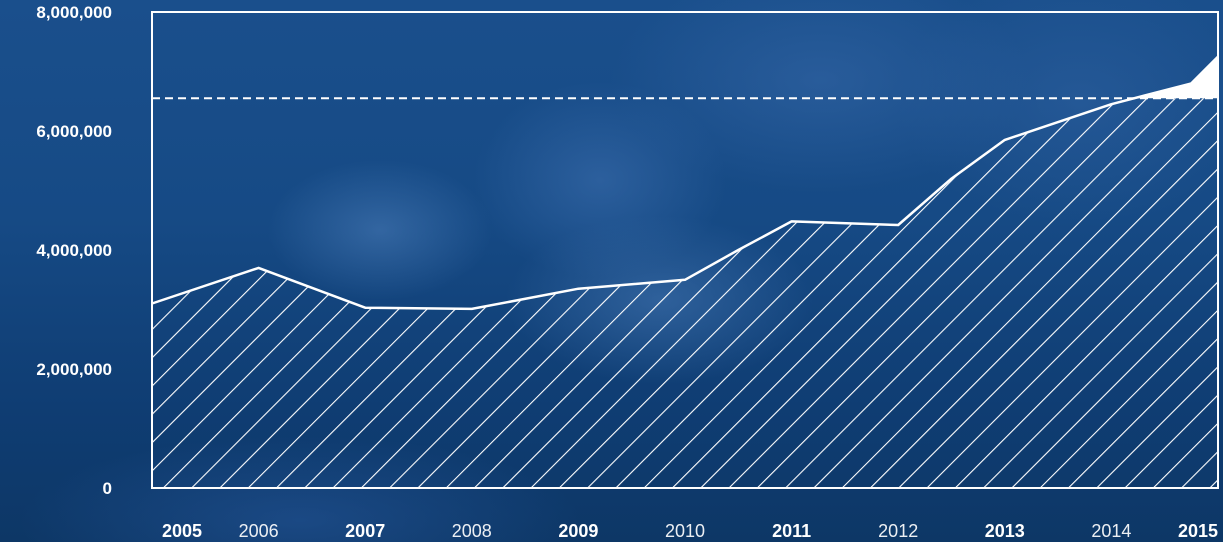 Image resolution: width=1223 pixels, height=542 pixels. What do you see at coordinates (1111, 531) in the screenshot?
I see `x-tick-label: 2014` at bounding box center [1111, 531].